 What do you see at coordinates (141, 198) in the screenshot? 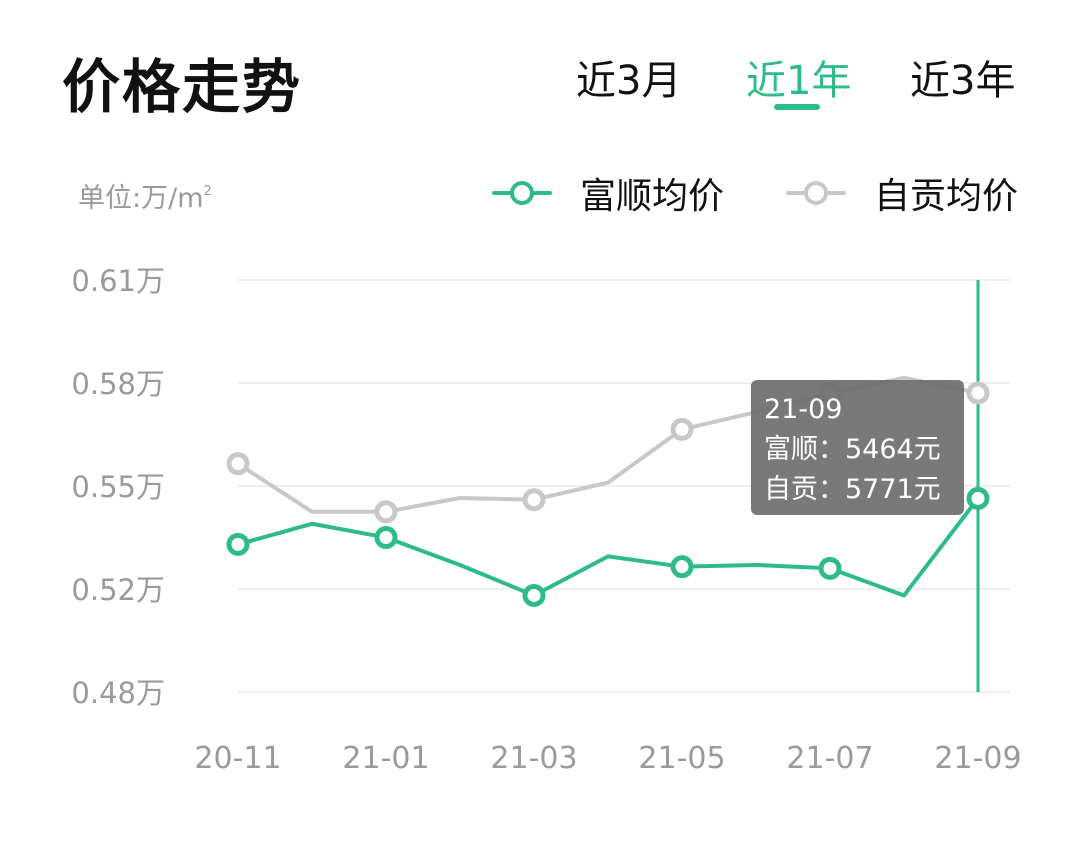
I see `unit-text: 单位:万/m` at bounding box center [141, 198].